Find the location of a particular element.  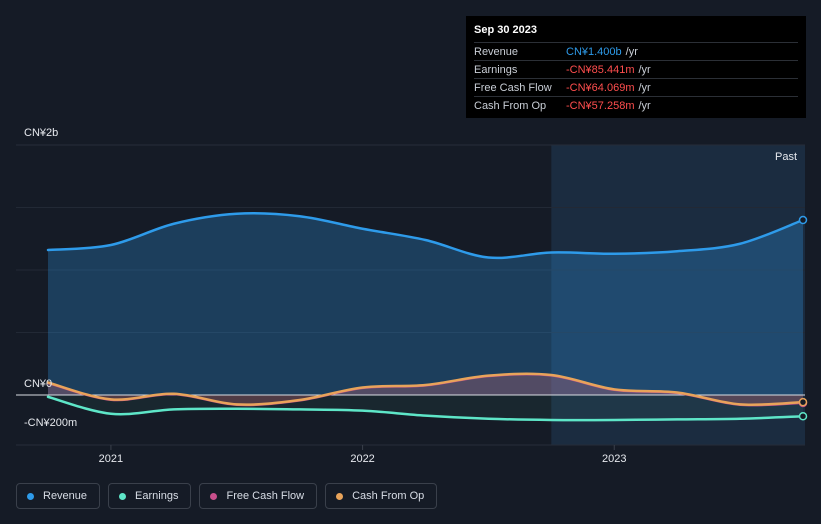

tooltip-row-cash-from-op: Cash From Op -CN¥57.258m /yr is located at coordinates (636, 105).